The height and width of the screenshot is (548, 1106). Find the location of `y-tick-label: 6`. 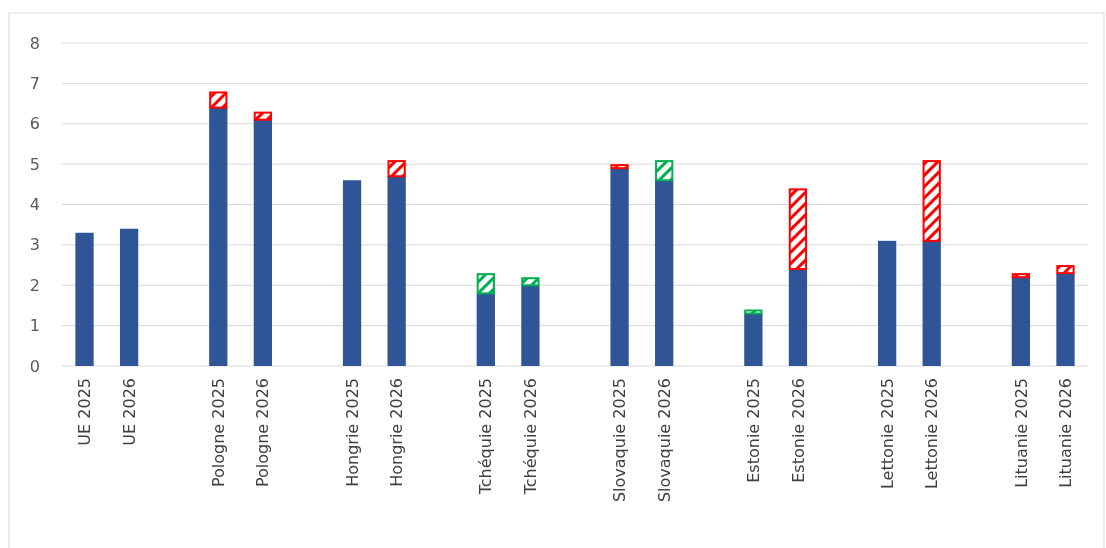

y-tick-label: 6 is located at coordinates (34, 124).